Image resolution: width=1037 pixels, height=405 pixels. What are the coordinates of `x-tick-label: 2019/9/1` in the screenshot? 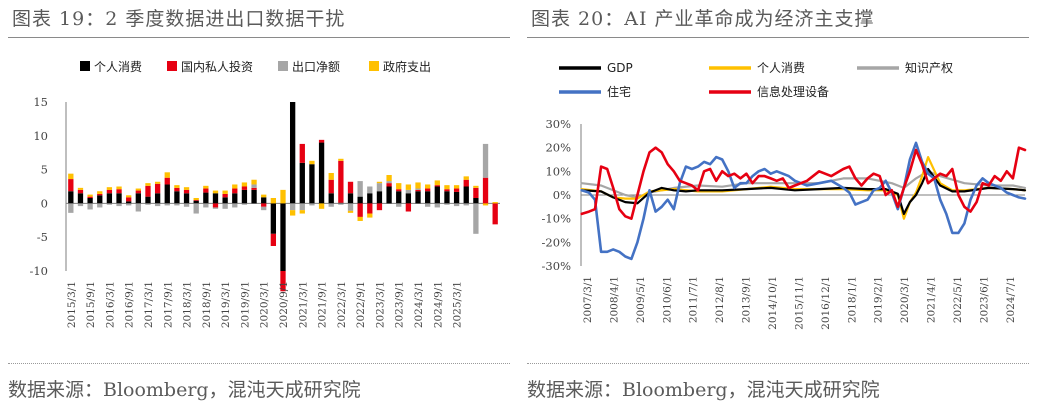 It's located at (245, 304).